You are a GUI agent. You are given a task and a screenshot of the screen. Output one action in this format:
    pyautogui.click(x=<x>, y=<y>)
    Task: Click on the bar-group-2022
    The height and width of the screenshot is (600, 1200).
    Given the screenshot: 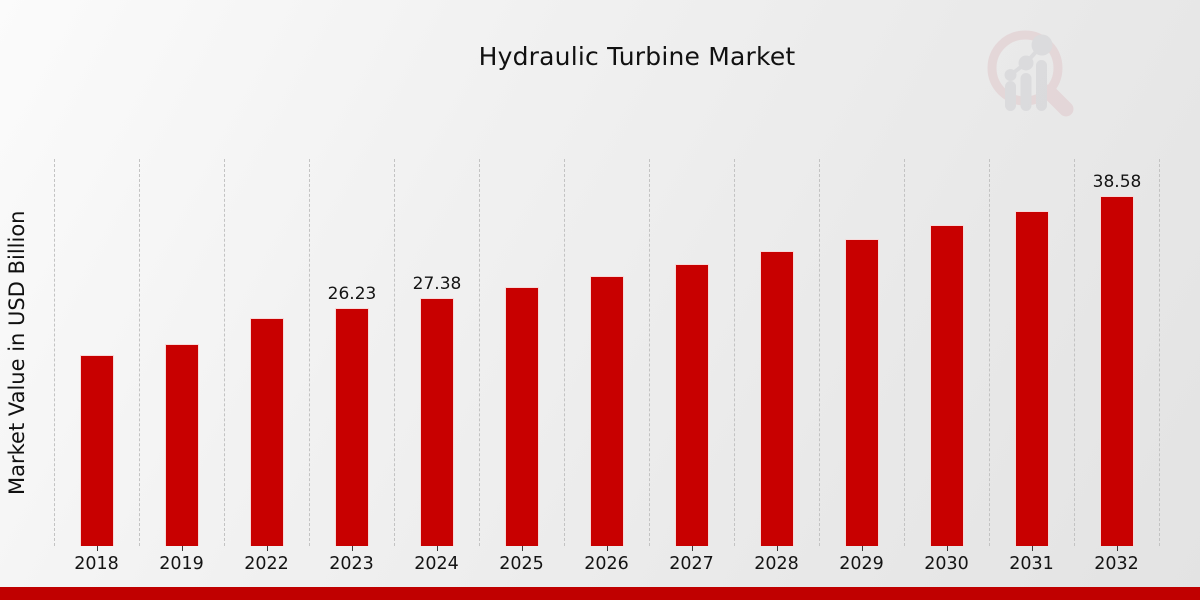 What is the action you would take?
    pyautogui.click(x=266, y=352)
    